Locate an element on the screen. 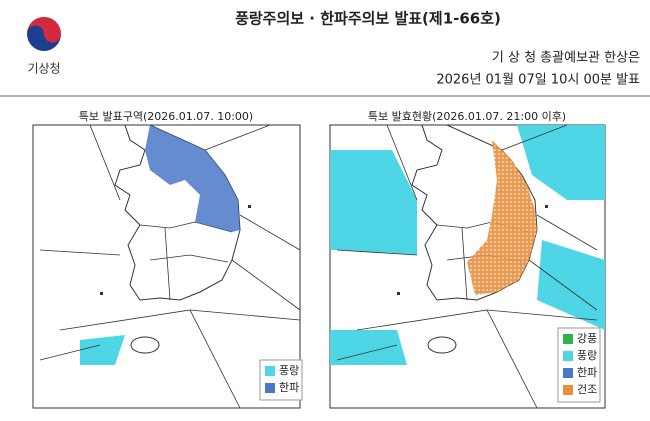  legend-label: 건조 is located at coordinates (587, 389).